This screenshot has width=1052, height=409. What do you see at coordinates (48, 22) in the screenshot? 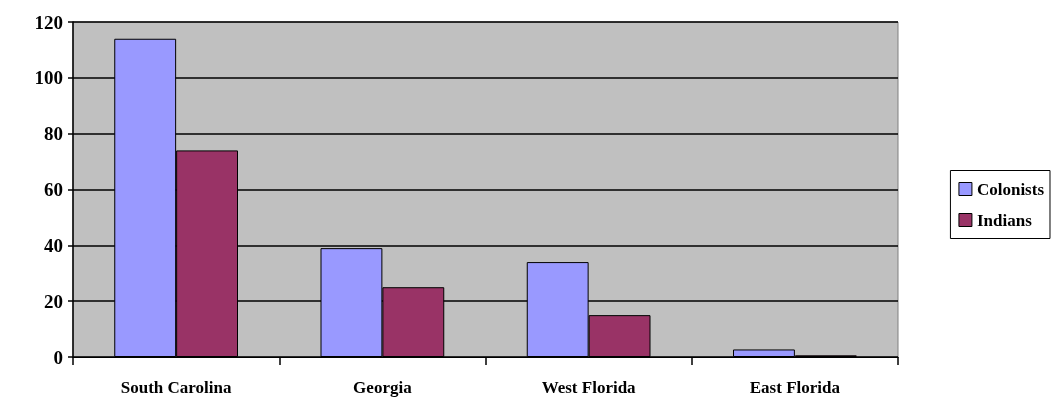
I see `y-tick-label: 120` at bounding box center [48, 22].